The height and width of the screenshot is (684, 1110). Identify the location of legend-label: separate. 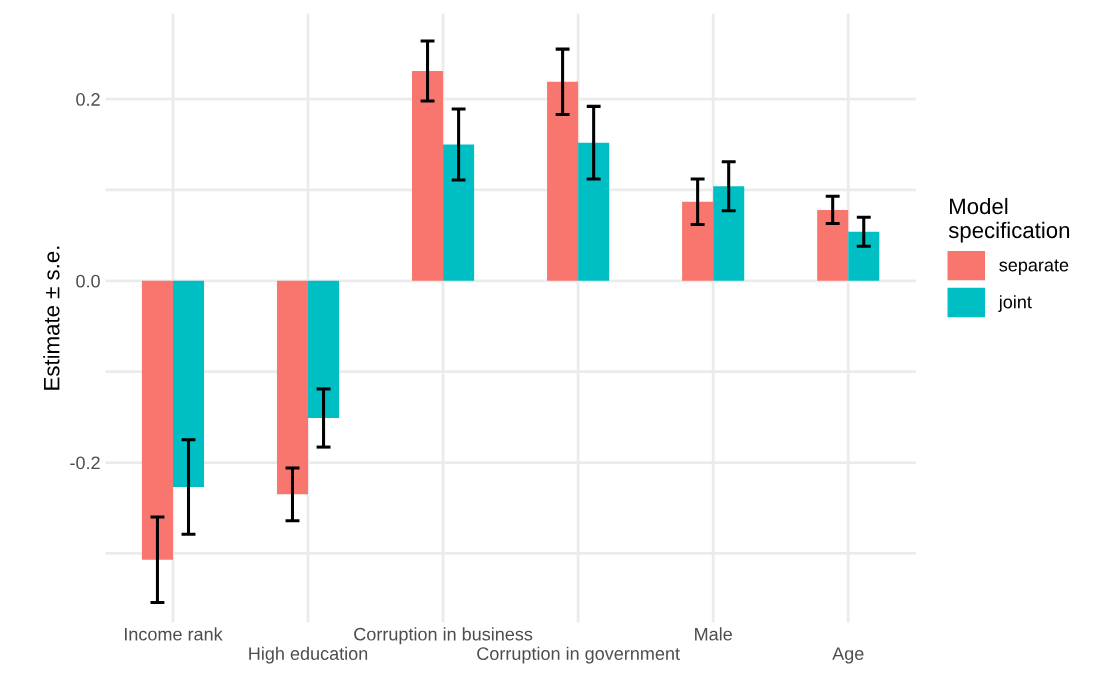
(1034, 267).